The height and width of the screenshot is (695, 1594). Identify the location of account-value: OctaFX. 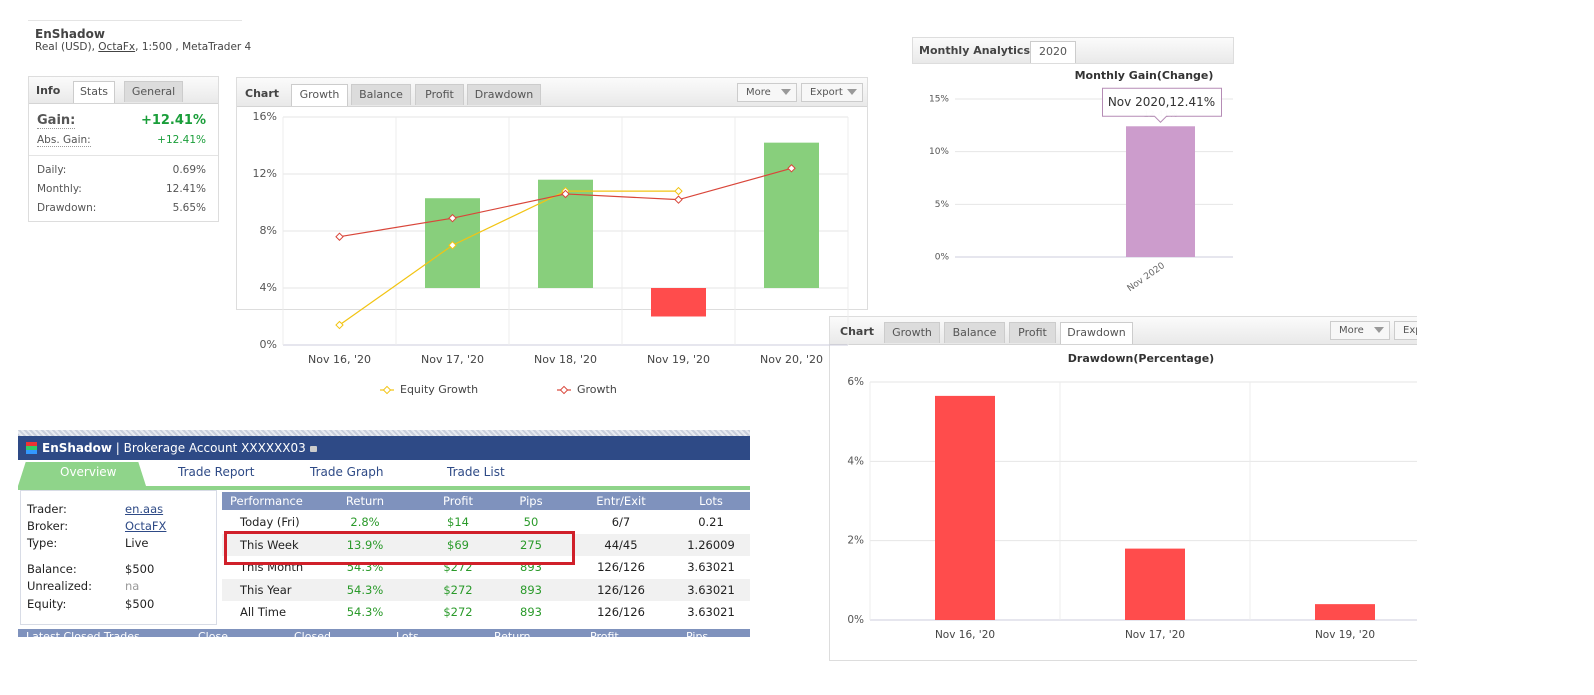
(146, 526).